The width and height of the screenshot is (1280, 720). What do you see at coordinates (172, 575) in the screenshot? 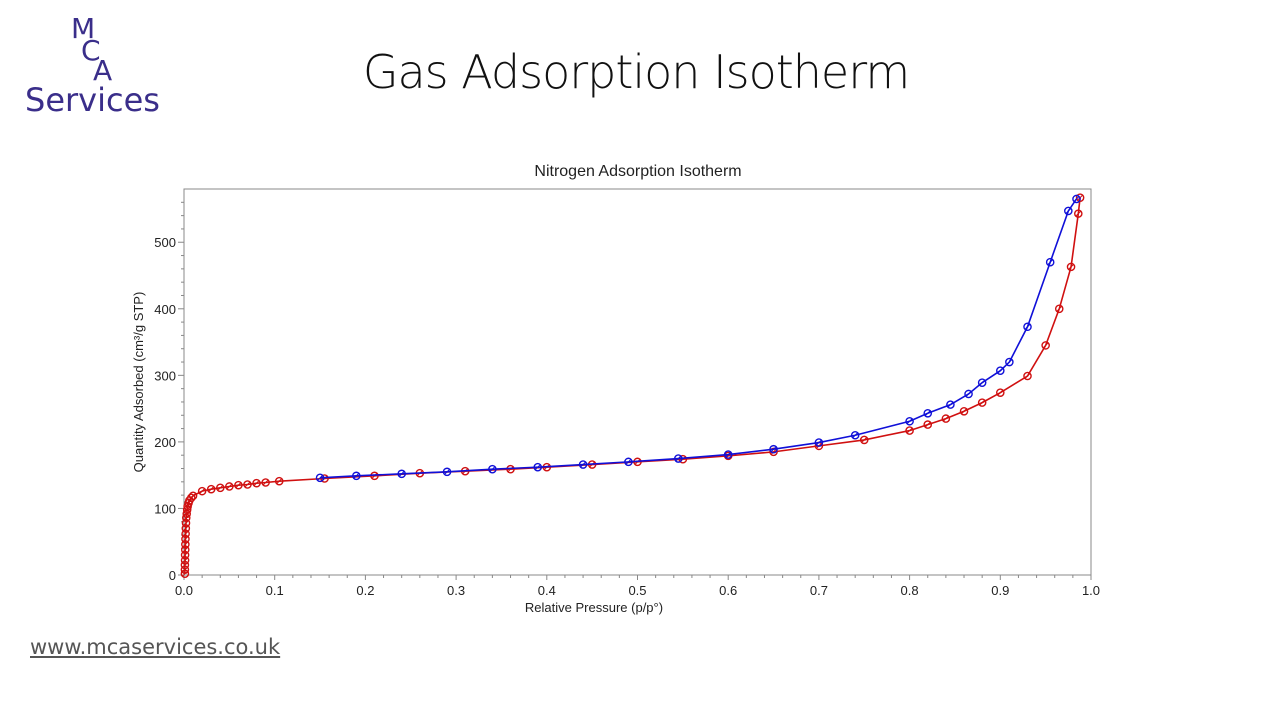
I see `y-tick-label: 0` at bounding box center [172, 575].